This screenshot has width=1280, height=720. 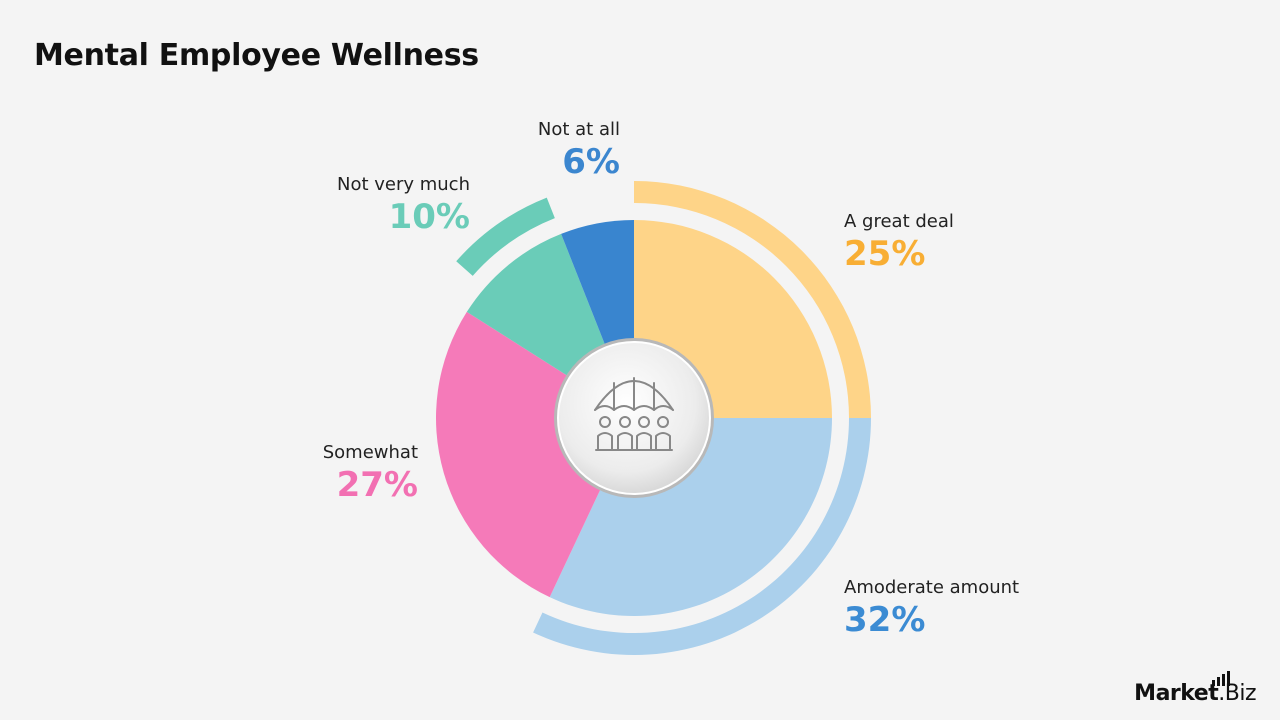 I want to click on value-label: 25%, so click(x=885, y=254).